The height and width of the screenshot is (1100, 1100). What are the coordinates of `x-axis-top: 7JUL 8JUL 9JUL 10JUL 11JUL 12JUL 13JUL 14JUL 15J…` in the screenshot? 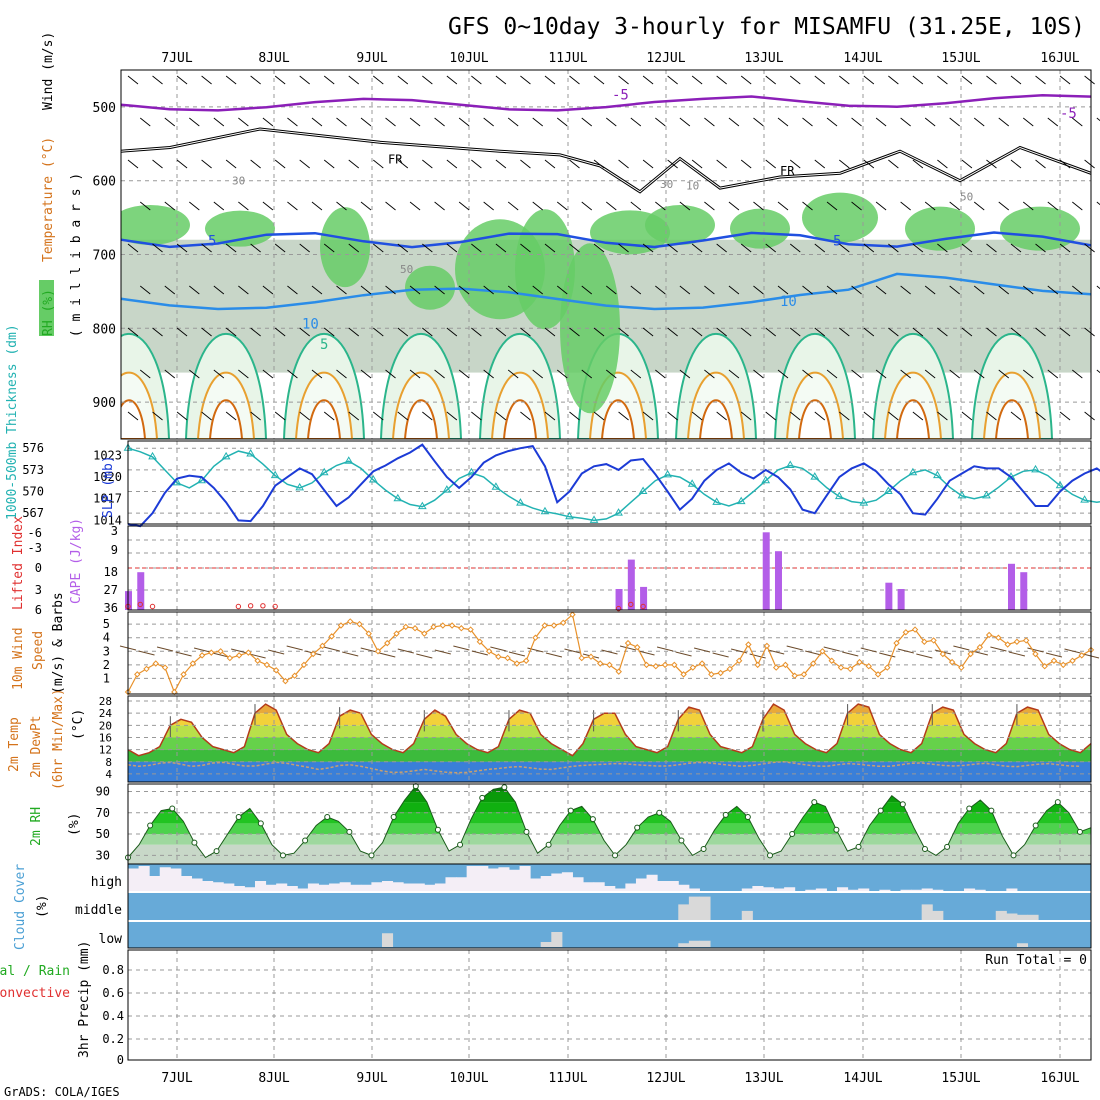 It's located at (620, 58).